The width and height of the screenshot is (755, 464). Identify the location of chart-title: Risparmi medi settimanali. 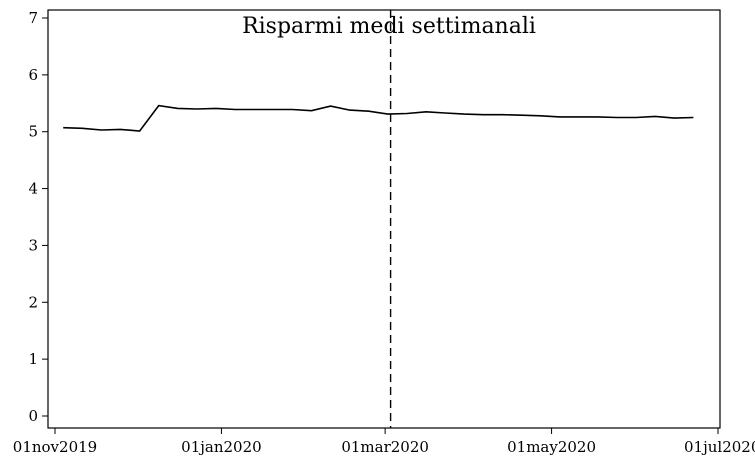
(389, 26).